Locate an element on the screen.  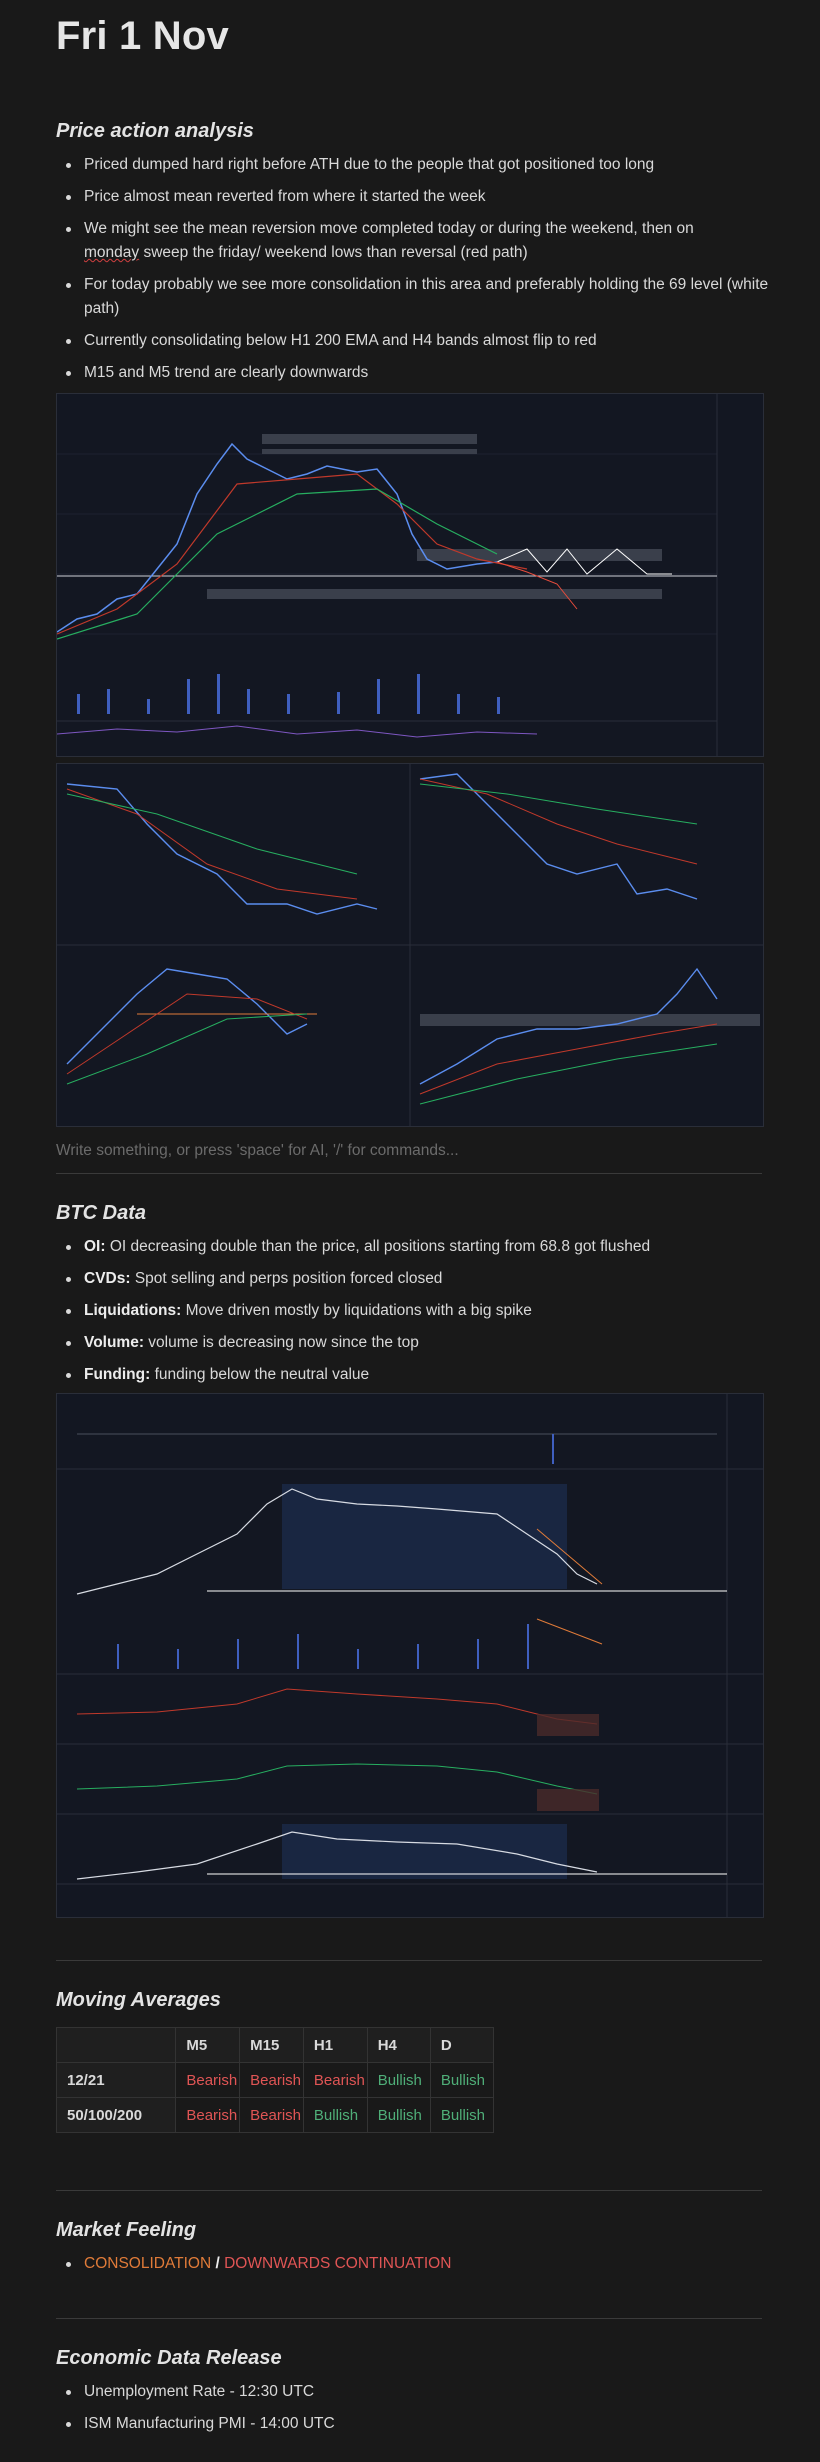
table-header-cell: D is located at coordinates (462, 2045).